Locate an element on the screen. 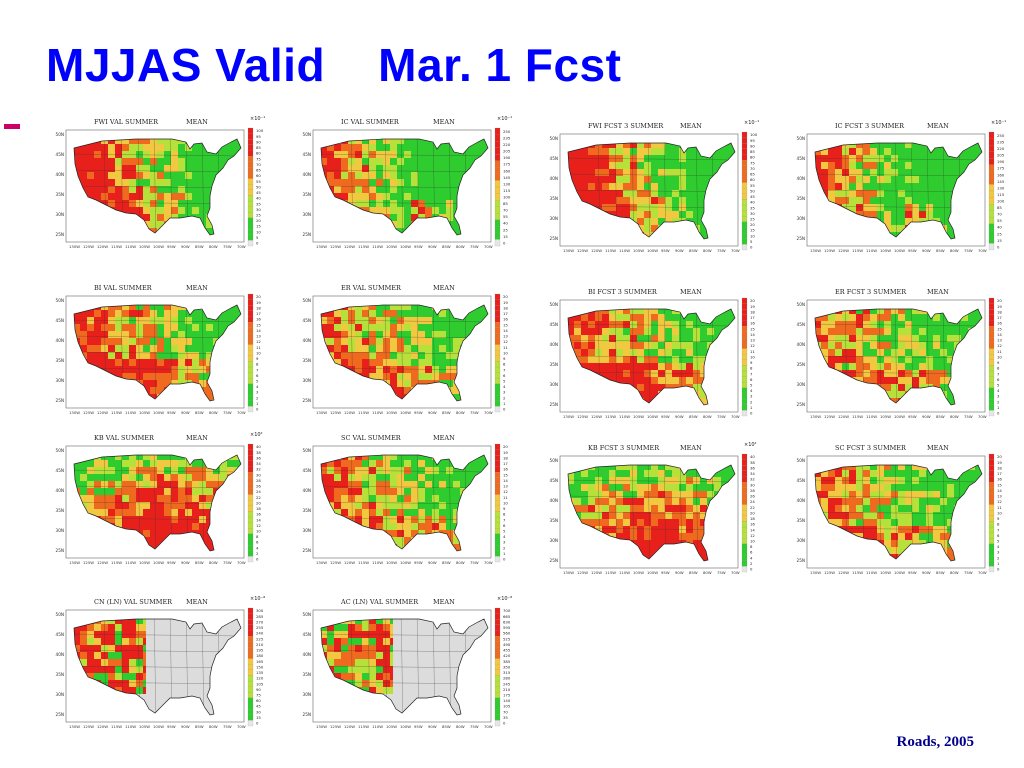 The width and height of the screenshot is (1024, 768). lon-tick-label: 105W is located at coordinates (638, 250).